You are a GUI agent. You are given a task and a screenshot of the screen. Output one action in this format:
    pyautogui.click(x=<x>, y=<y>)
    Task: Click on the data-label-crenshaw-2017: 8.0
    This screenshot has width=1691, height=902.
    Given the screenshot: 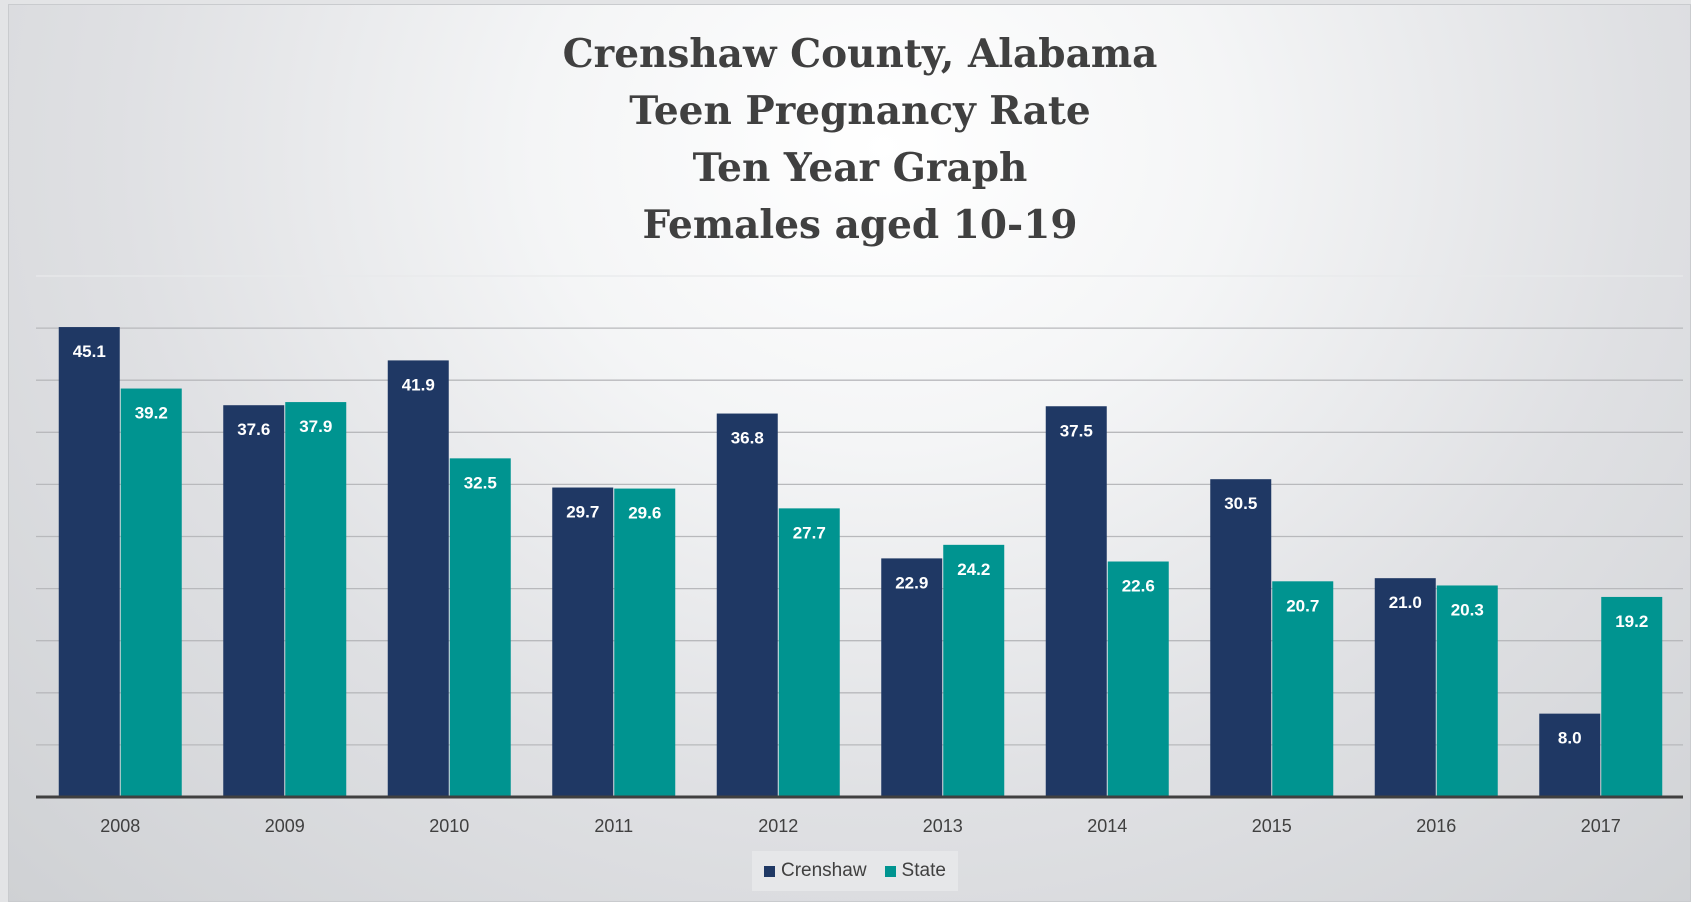 What is the action you would take?
    pyautogui.click(x=1570, y=738)
    